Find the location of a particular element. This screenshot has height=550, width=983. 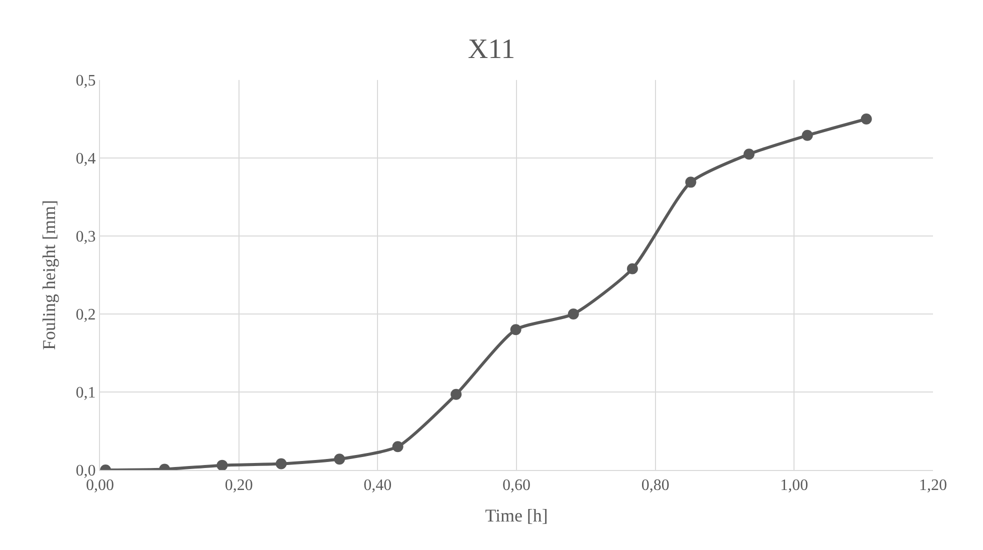

x-tick-label: 0,60 is located at coordinates (516, 485).